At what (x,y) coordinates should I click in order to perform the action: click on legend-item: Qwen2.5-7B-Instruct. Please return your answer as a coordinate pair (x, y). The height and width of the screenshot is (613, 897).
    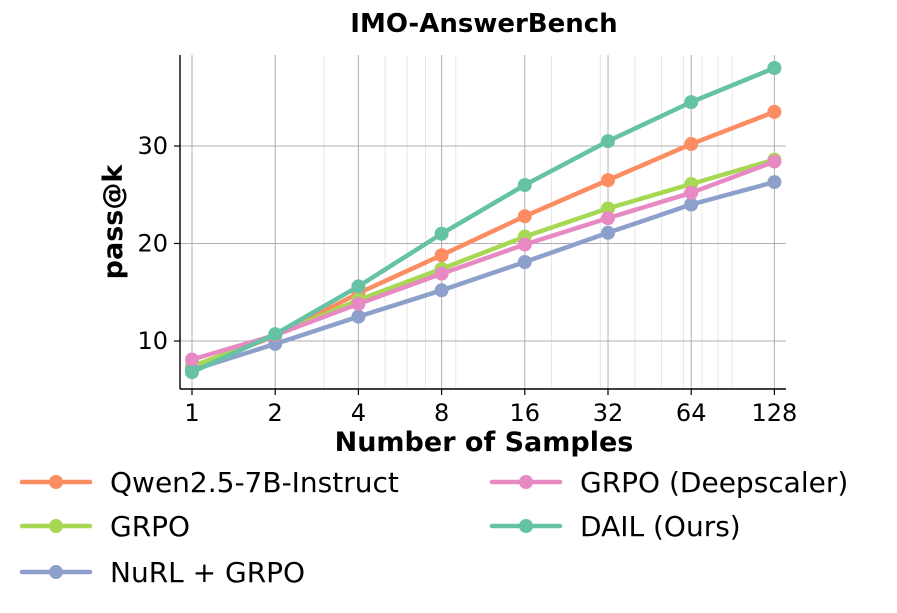
    Looking at the image, I should click on (209, 482).